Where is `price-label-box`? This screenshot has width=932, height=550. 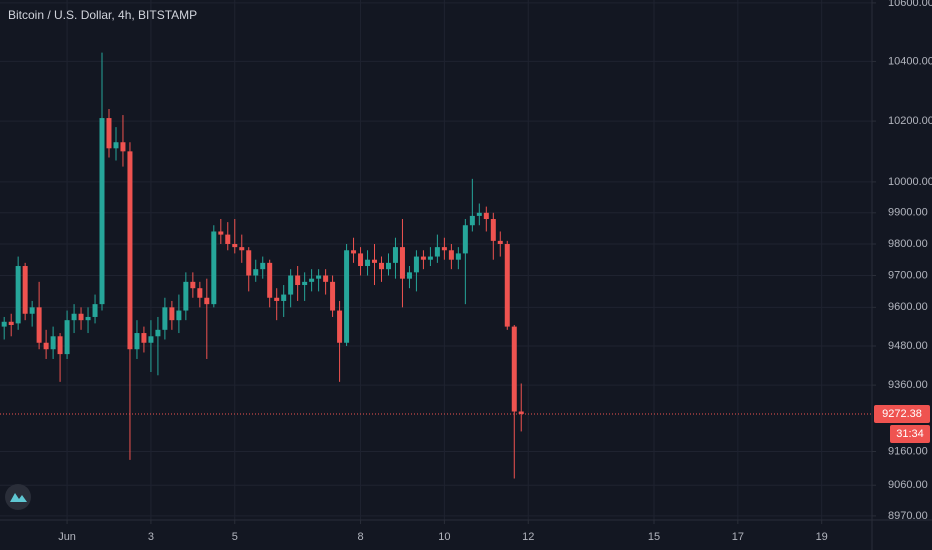
price-label-box is located at coordinates (902, 414).